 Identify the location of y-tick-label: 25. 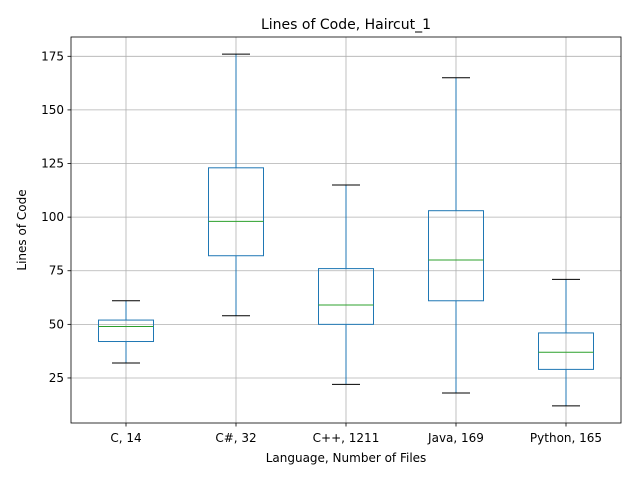
(56, 378).